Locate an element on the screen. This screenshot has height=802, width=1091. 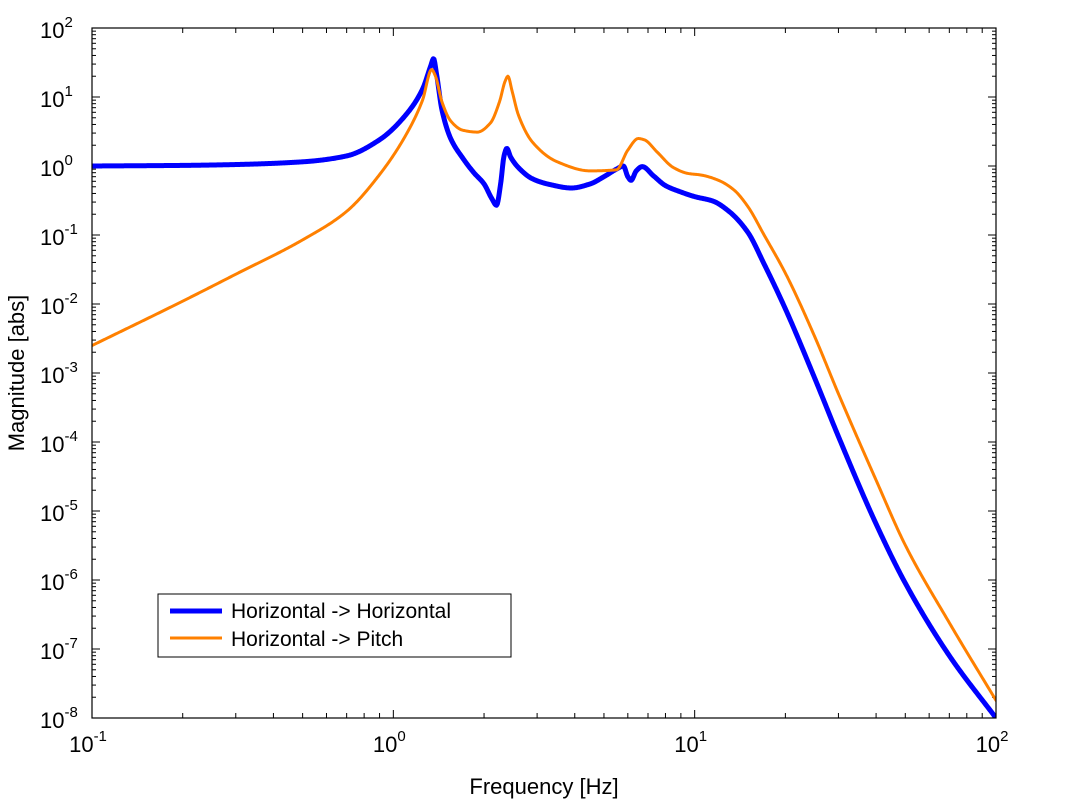
y-tick-label: 10⁻² is located at coordinates (59, 304).